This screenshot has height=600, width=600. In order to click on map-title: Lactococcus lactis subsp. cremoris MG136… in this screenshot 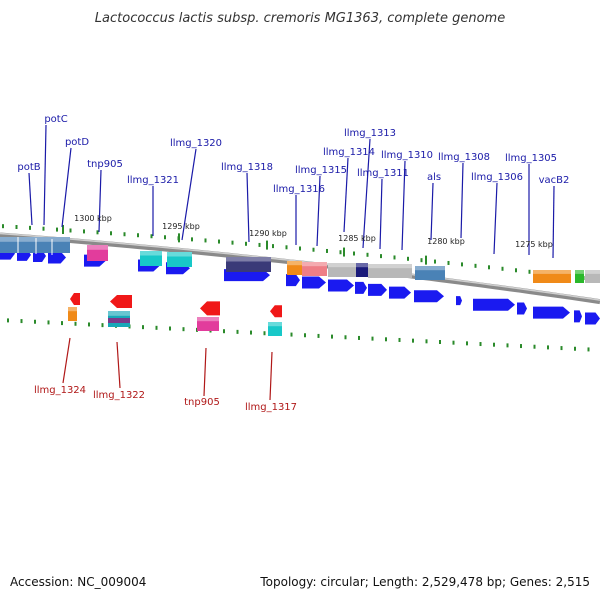, I will do `click(300, 18)`.